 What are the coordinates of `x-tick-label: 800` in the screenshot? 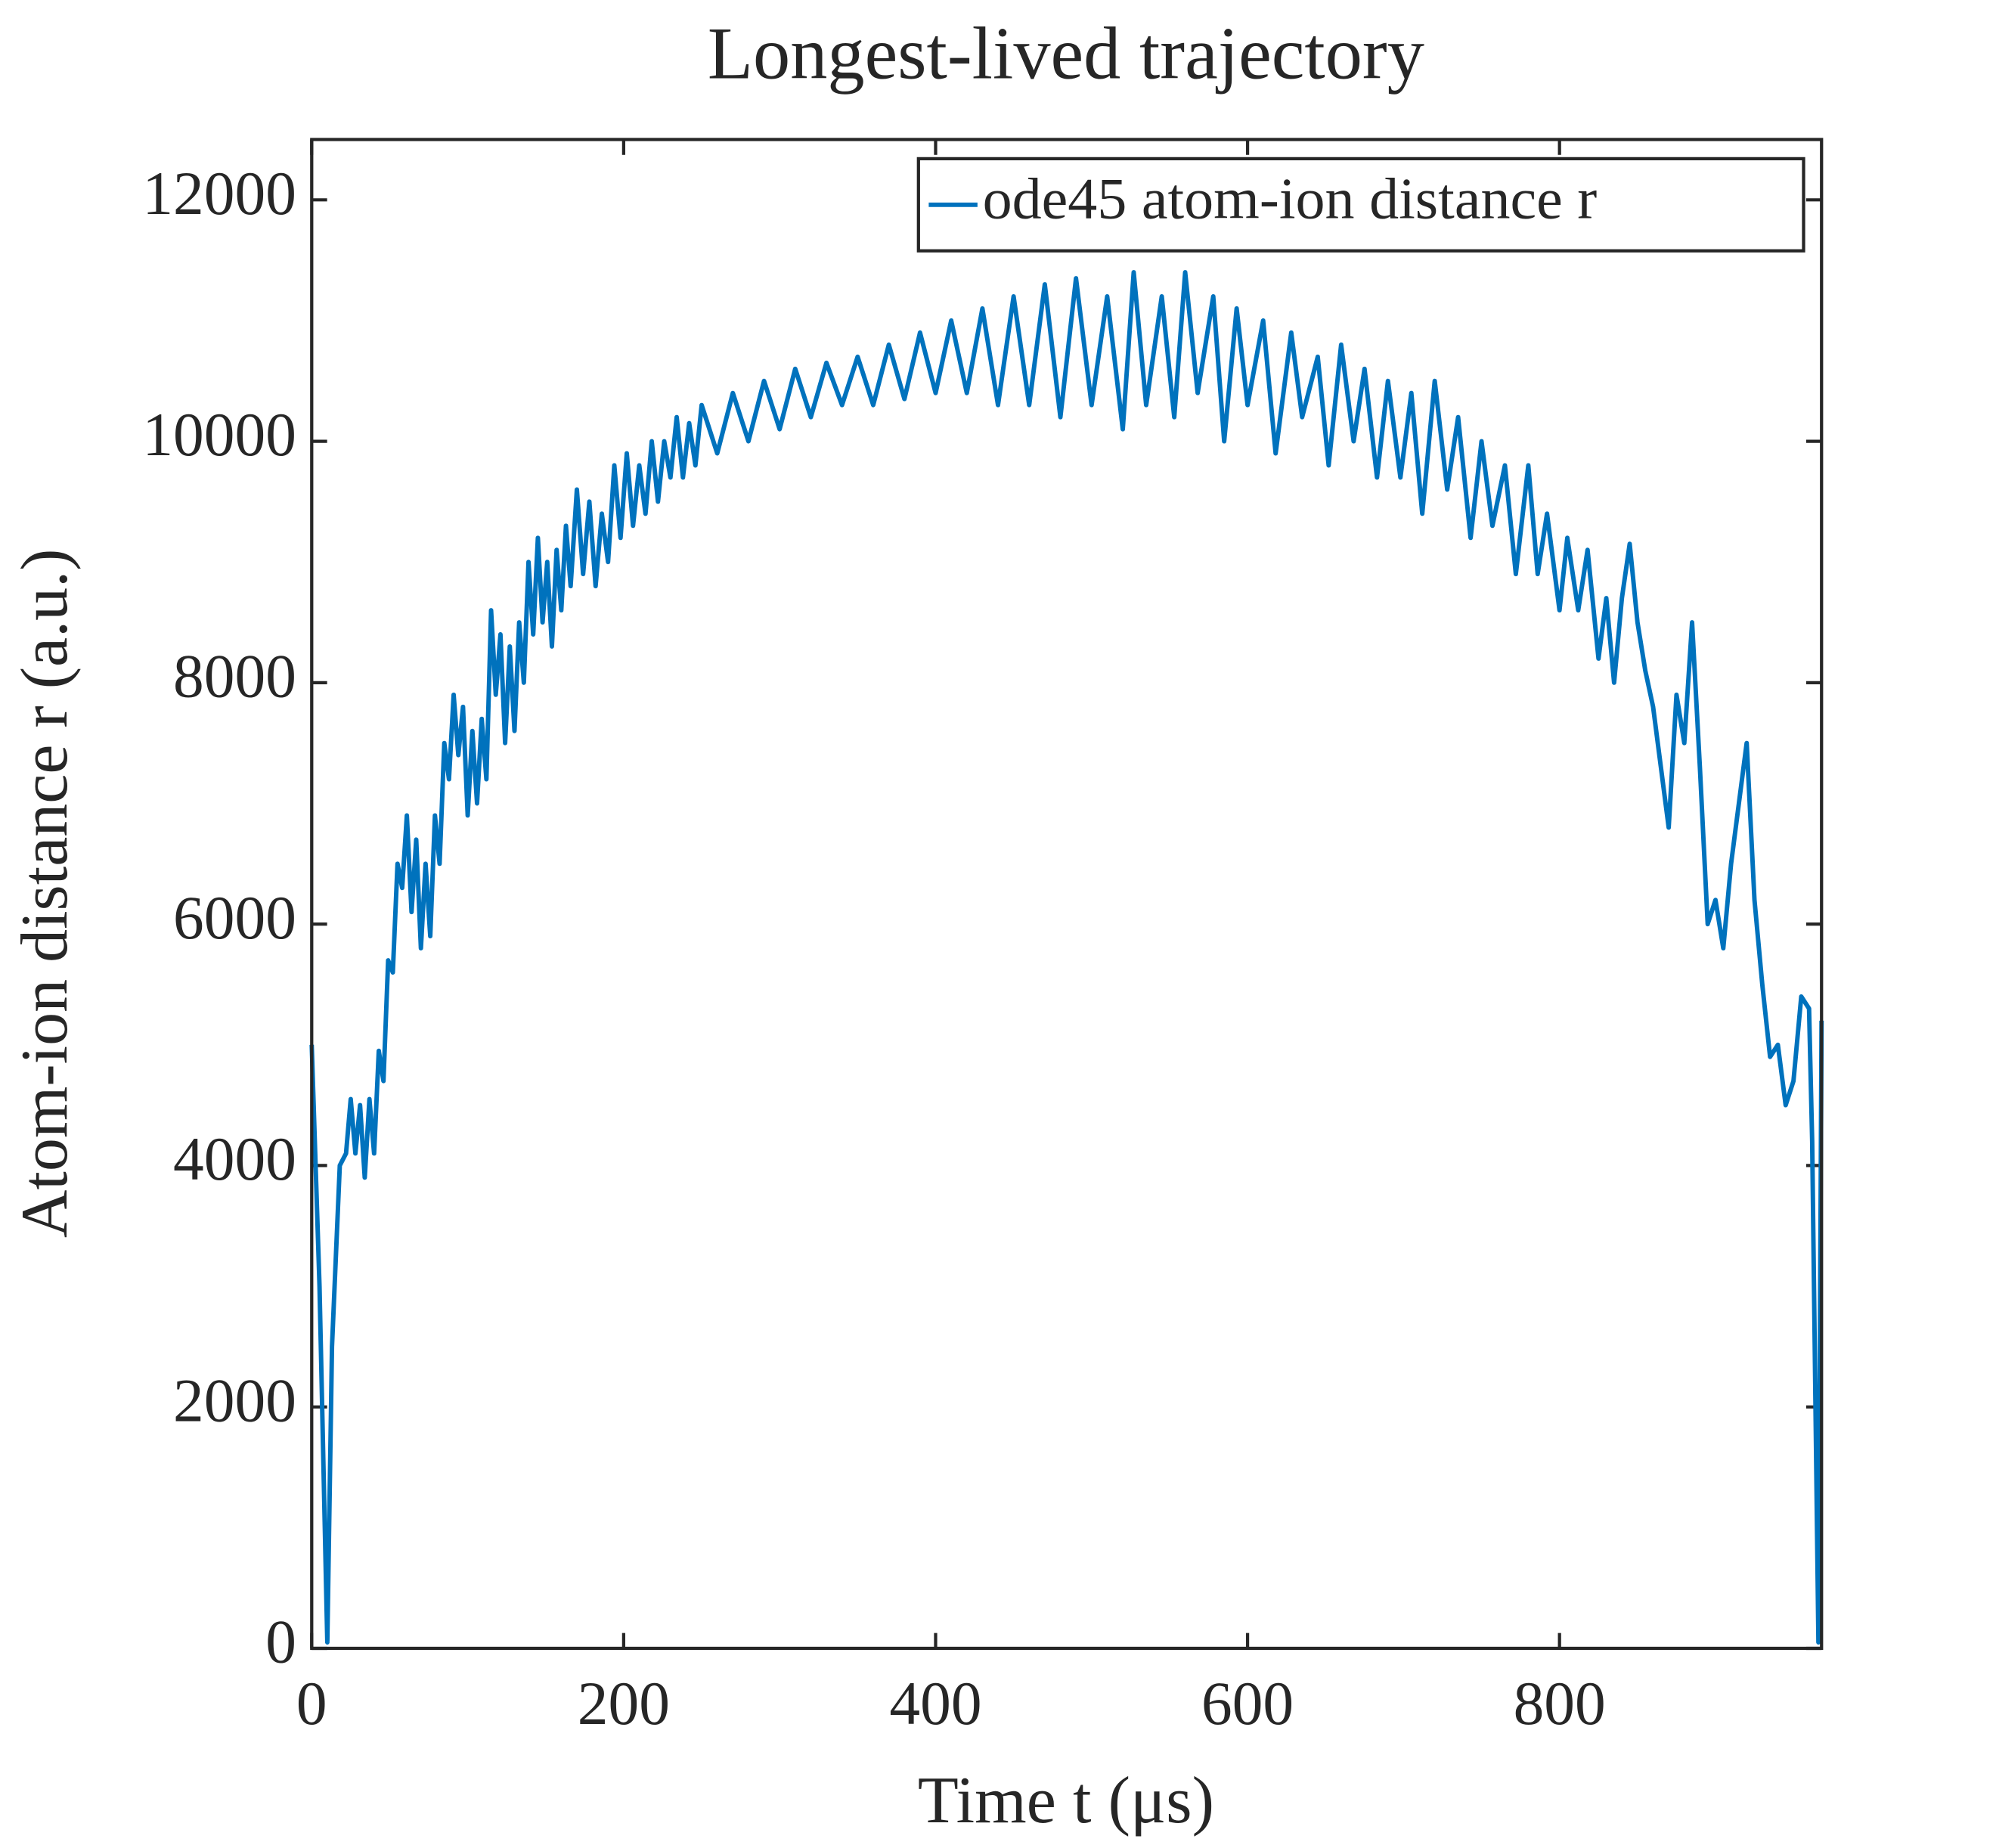 It's located at (1560, 1704).